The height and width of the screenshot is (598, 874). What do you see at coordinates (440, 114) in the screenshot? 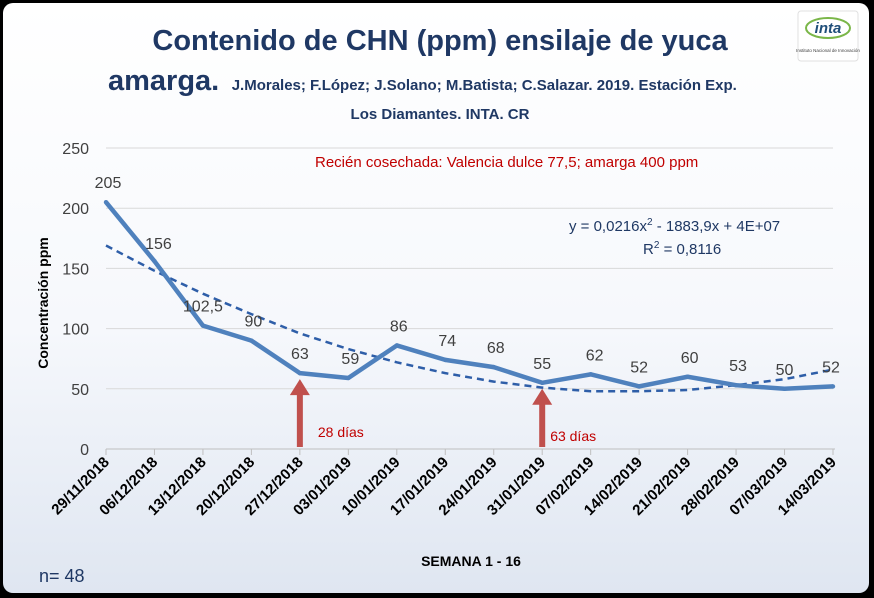
I see `chart-title-line3: Los Diamantes. INTA. CR` at bounding box center [440, 114].